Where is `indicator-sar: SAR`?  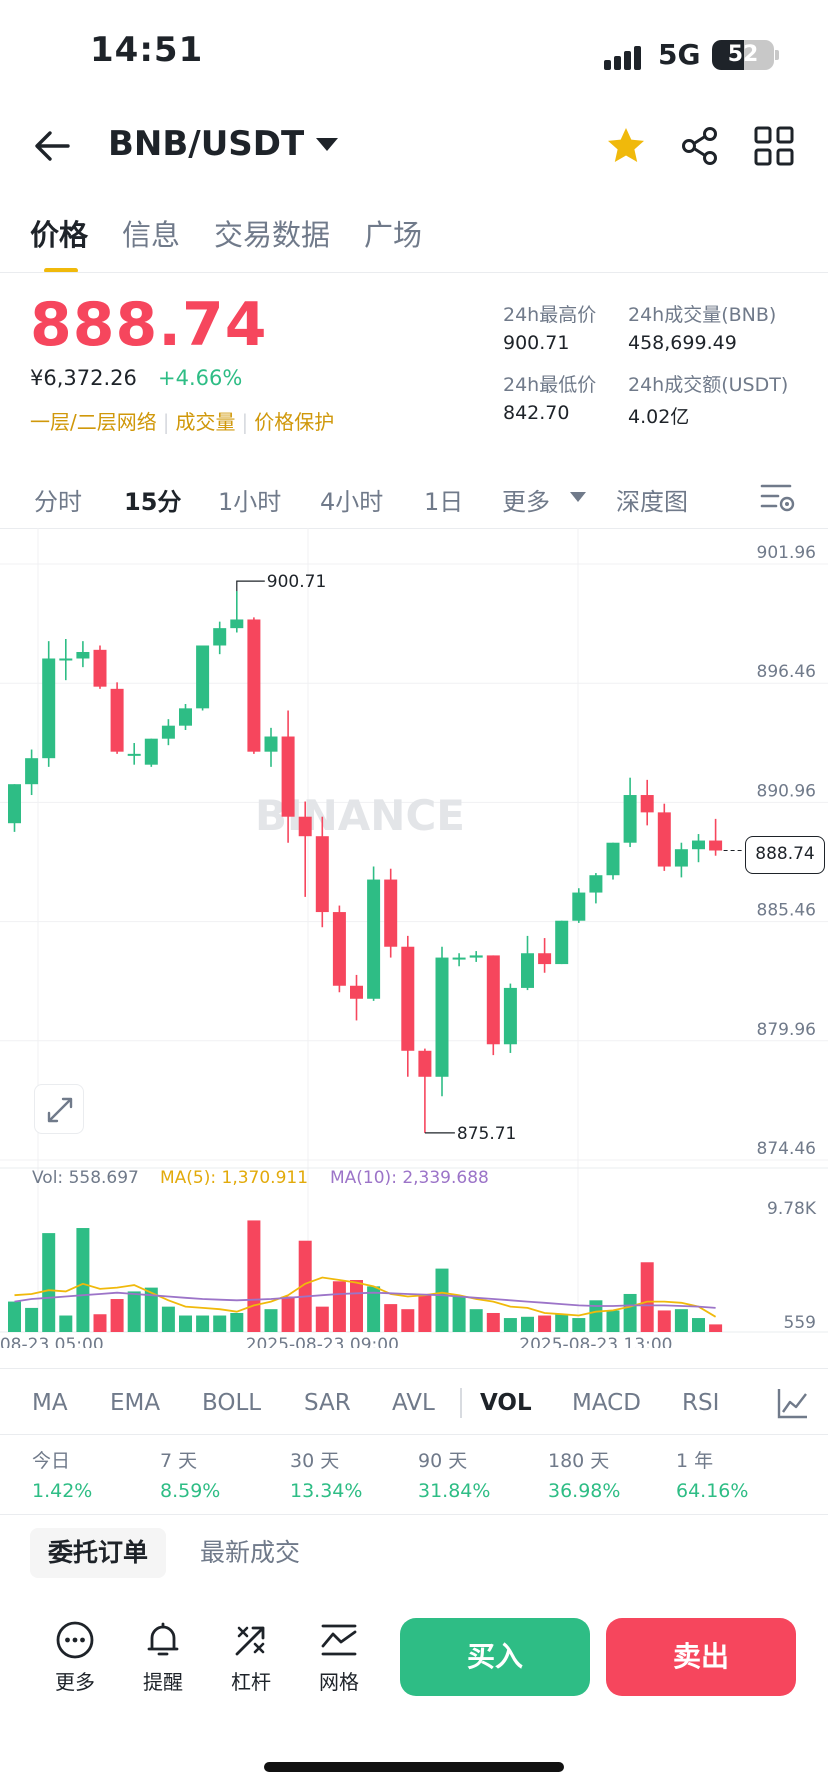 indicator-sar: SAR is located at coordinates (327, 1403).